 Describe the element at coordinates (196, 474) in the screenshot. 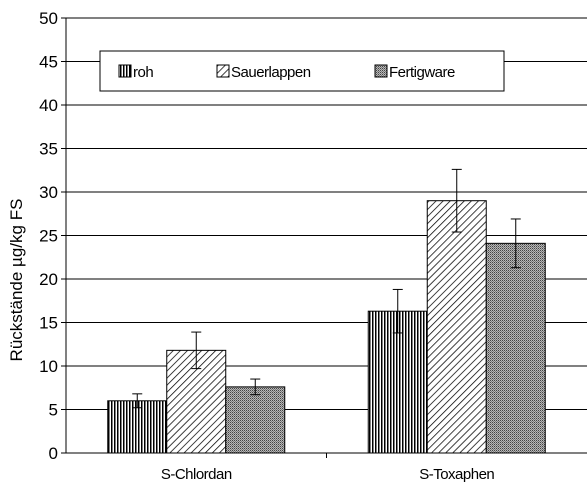

I see `x-tick-label: S-Chlordan` at that location.